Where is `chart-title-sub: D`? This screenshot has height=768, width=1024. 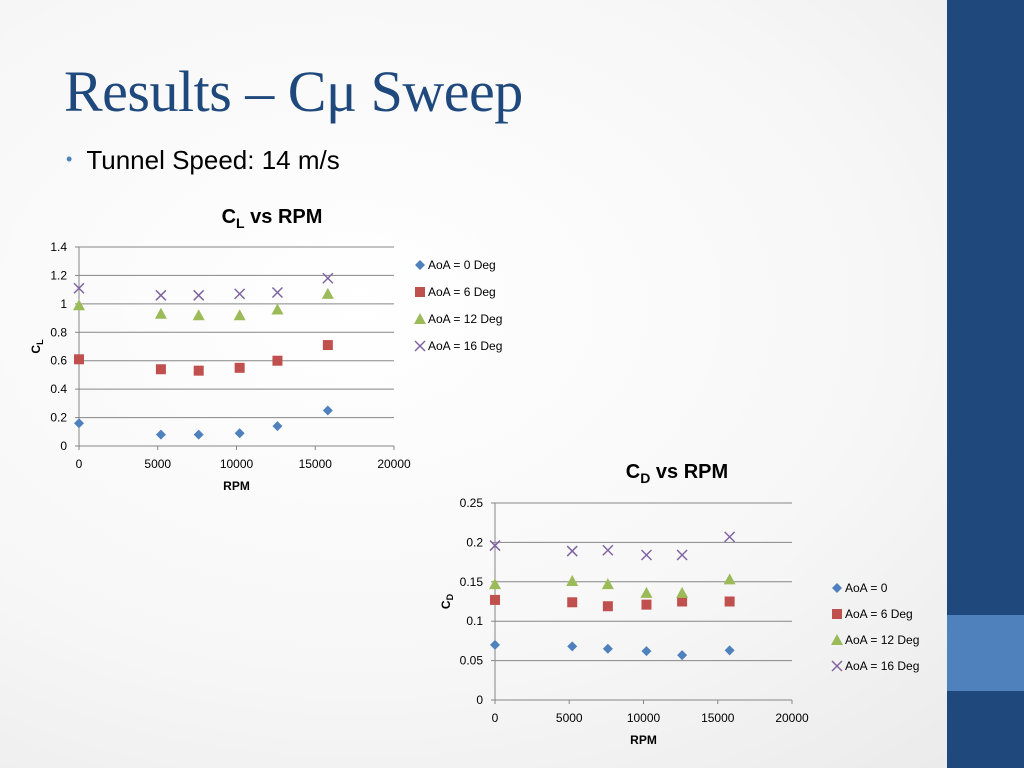 chart-title-sub: D is located at coordinates (645, 478).